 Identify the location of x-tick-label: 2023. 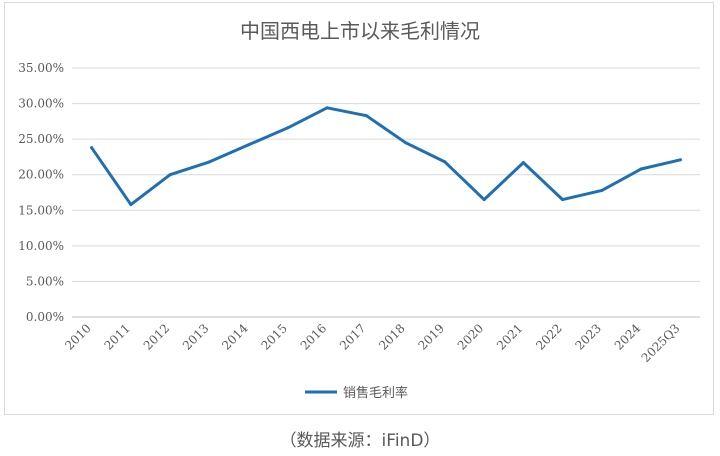
(587, 336).